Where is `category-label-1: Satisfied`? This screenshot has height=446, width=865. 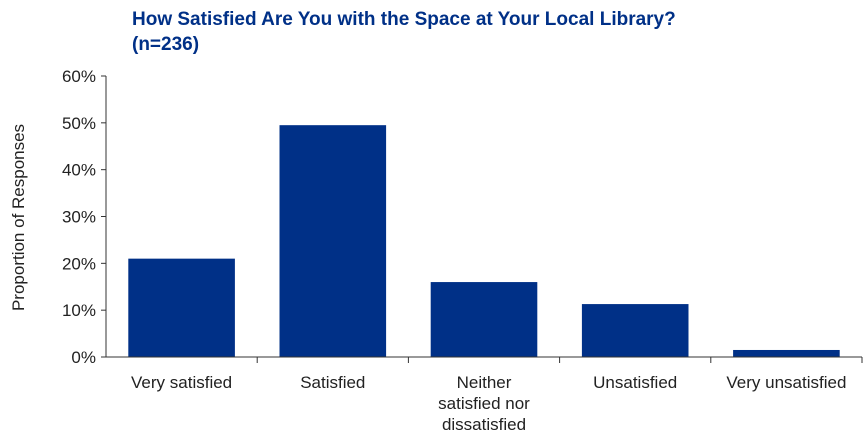
category-label-1: Satisfied is located at coordinates (332, 382).